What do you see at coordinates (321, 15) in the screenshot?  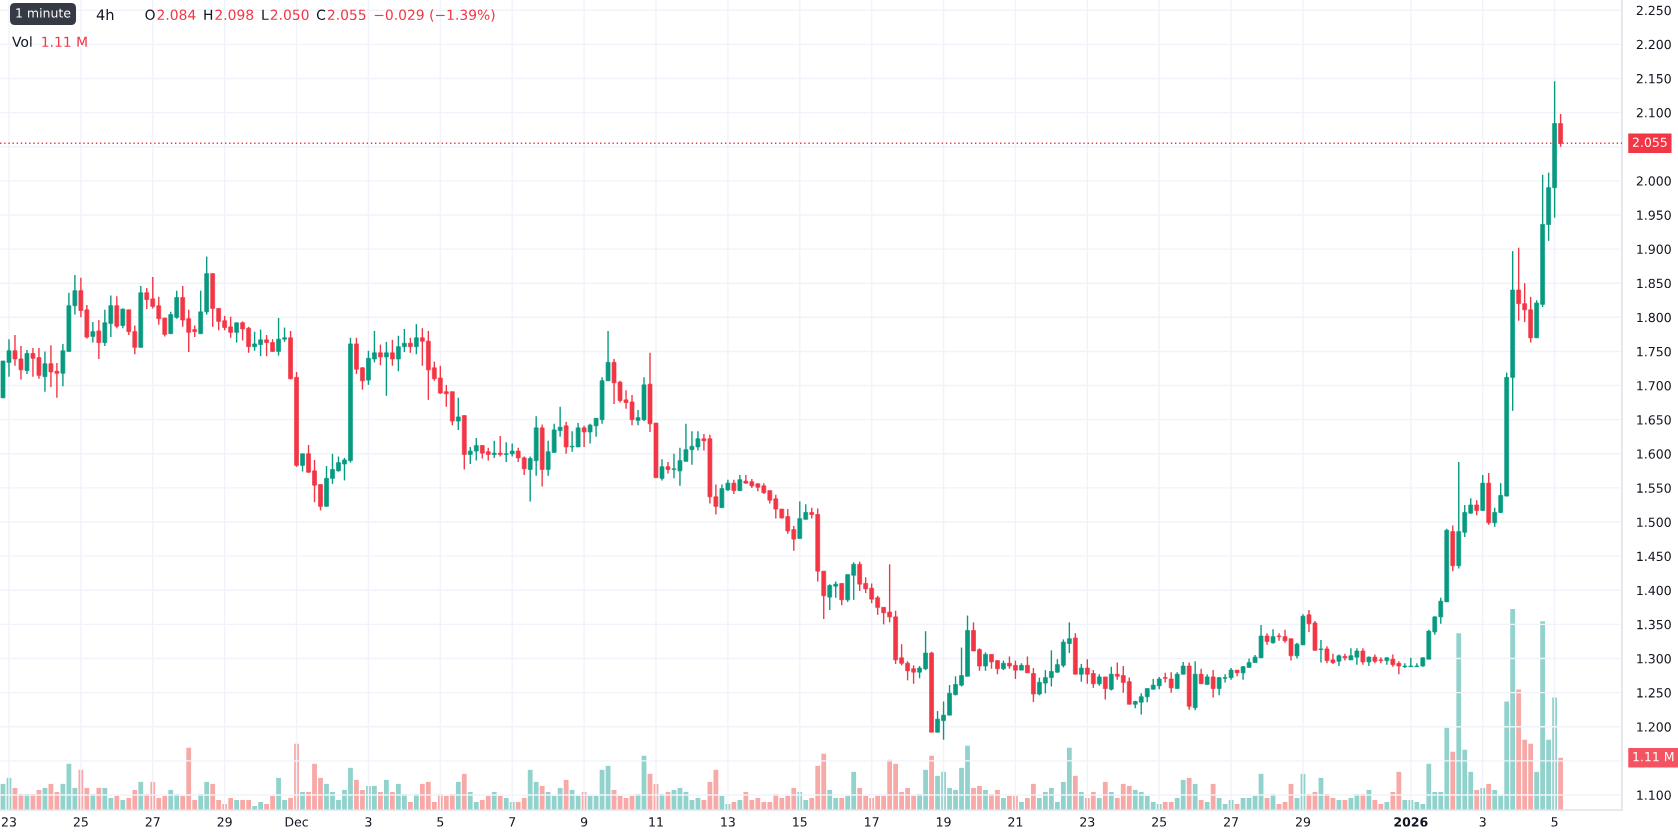 I see `annotation: C` at bounding box center [321, 15].